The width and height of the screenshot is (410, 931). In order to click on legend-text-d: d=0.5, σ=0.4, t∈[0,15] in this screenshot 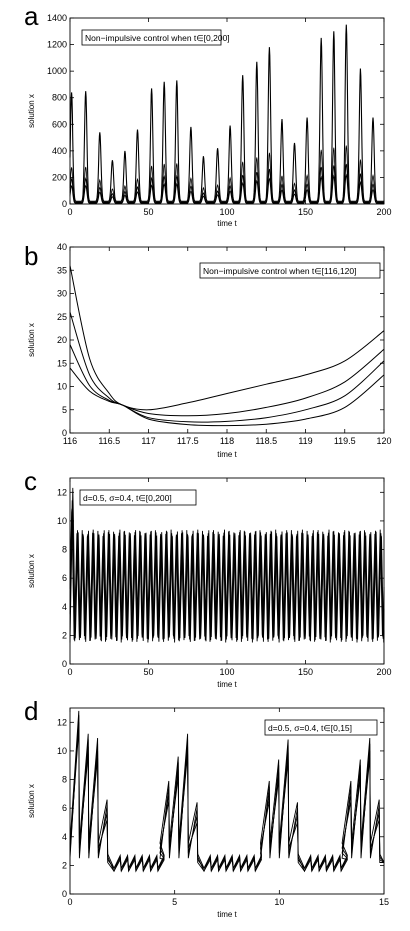, I will do `click(310, 728)`.